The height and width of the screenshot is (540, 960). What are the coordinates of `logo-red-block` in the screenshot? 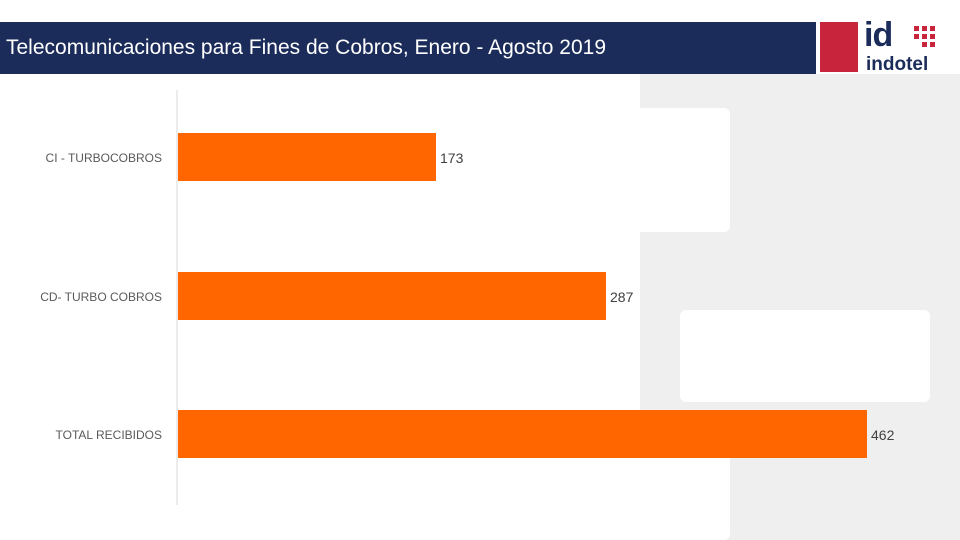 It's located at (839, 47).